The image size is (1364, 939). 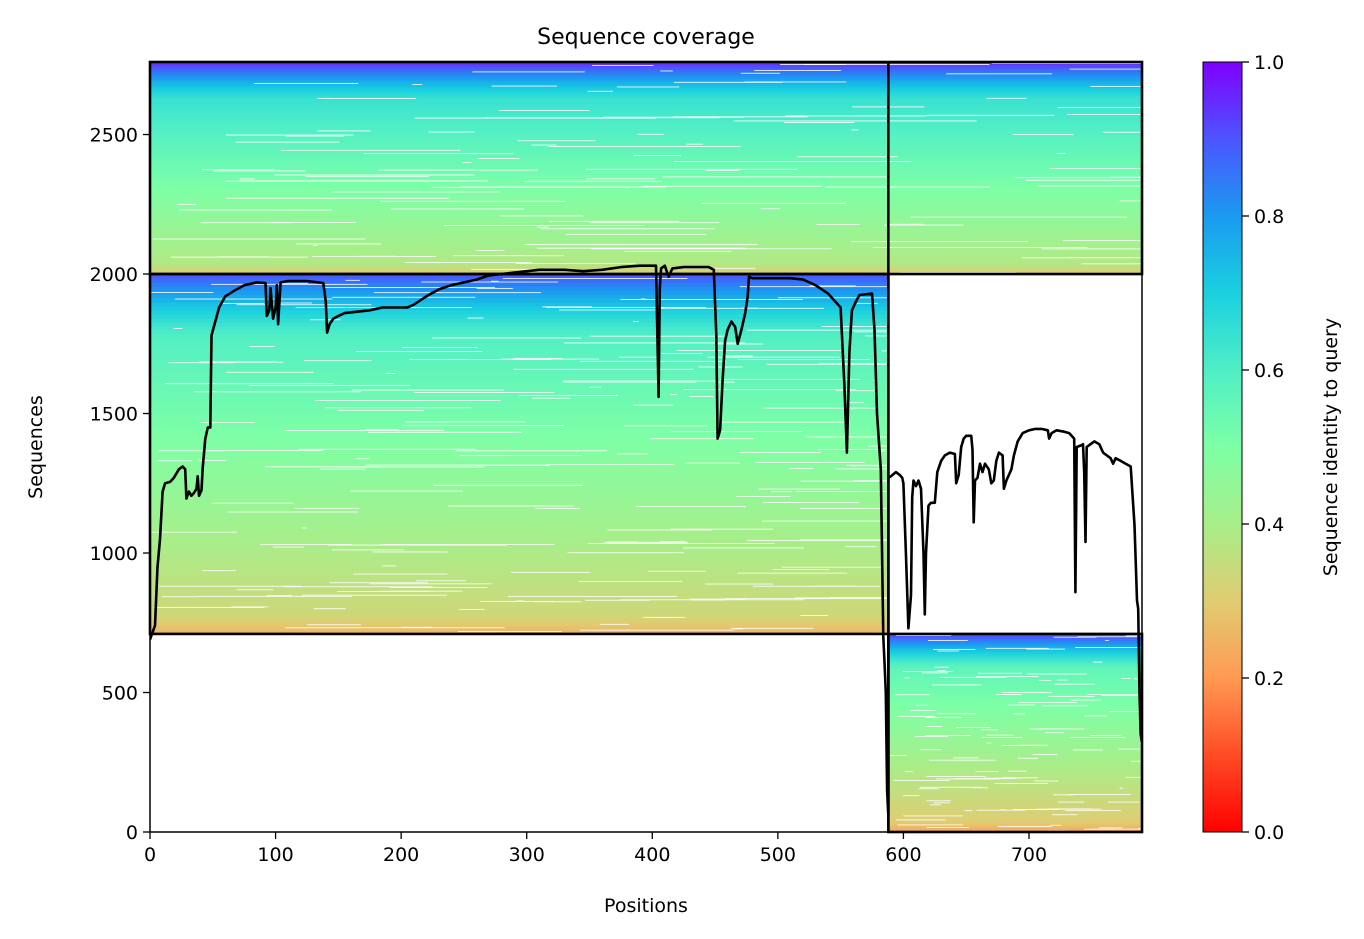 I want to click on y-axis-label: Sequences, so click(x=36, y=447).